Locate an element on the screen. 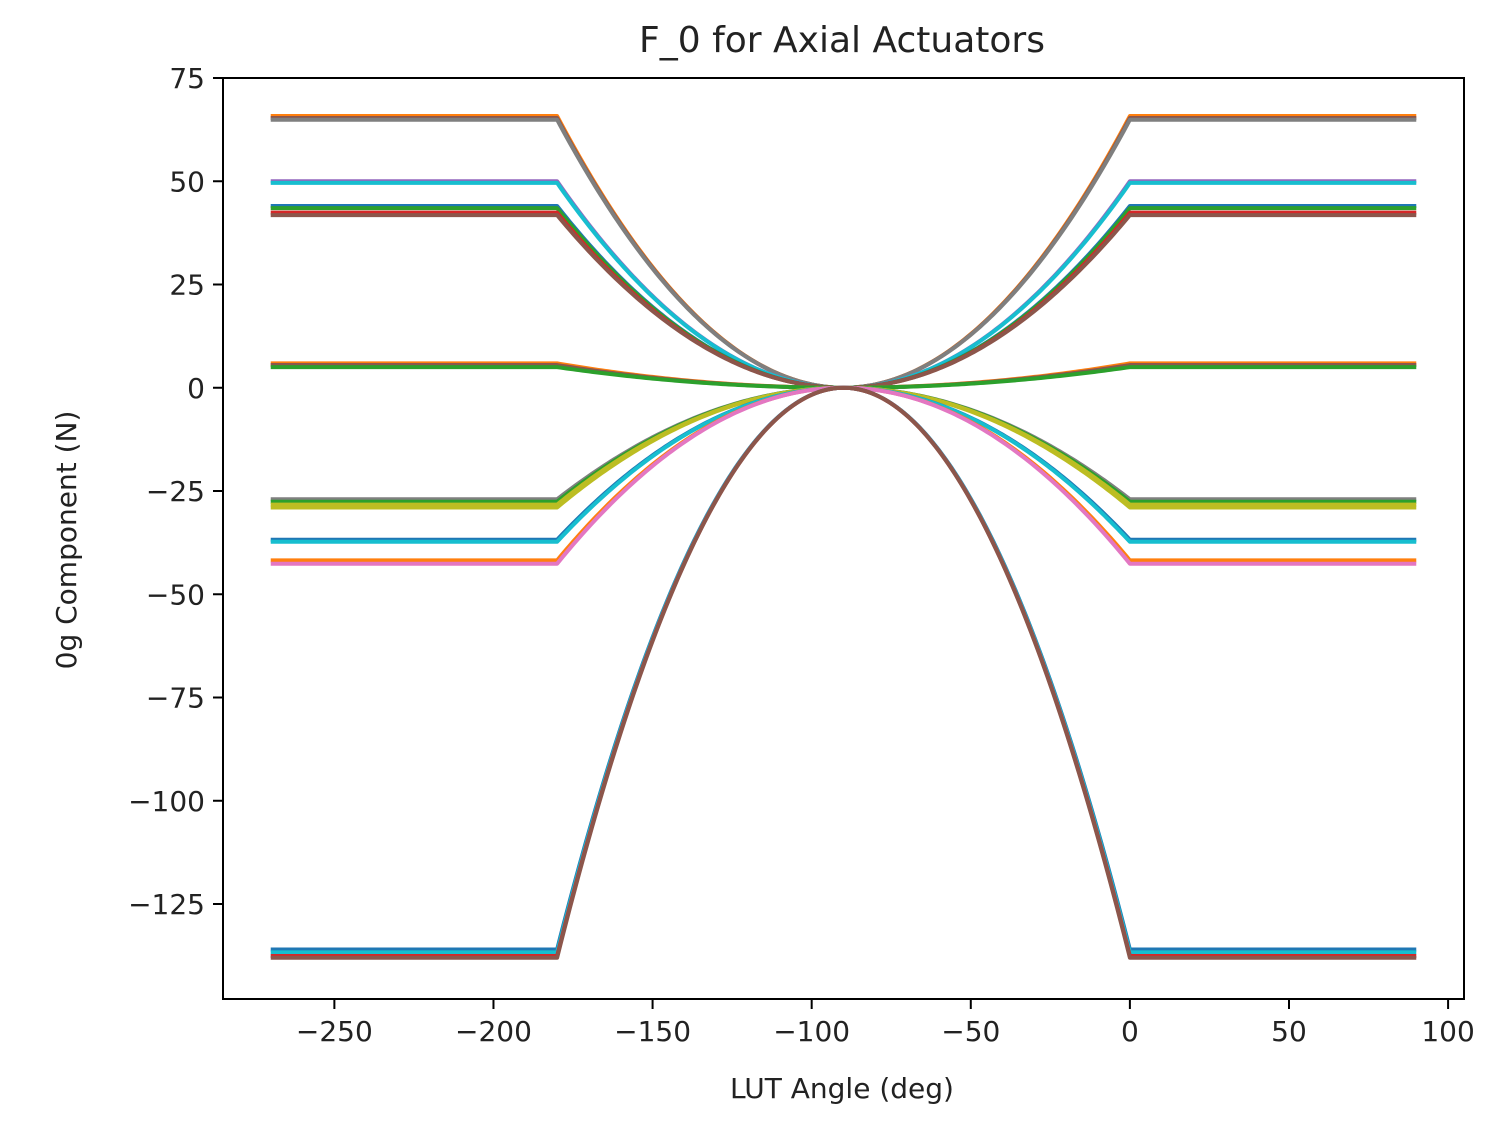  y-tick-label: −75 is located at coordinates (175, 698).